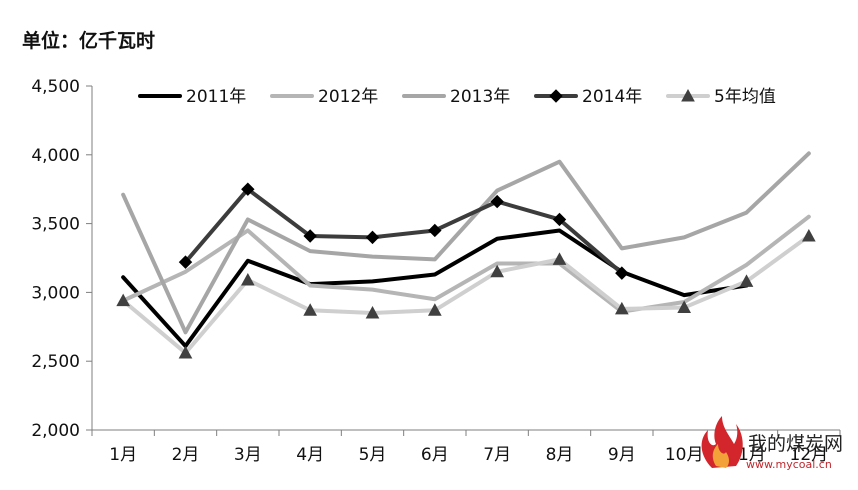 The width and height of the screenshot is (858, 490). What do you see at coordinates (560, 455) in the screenshot?
I see `x-tick-label: 8月` at bounding box center [560, 455].